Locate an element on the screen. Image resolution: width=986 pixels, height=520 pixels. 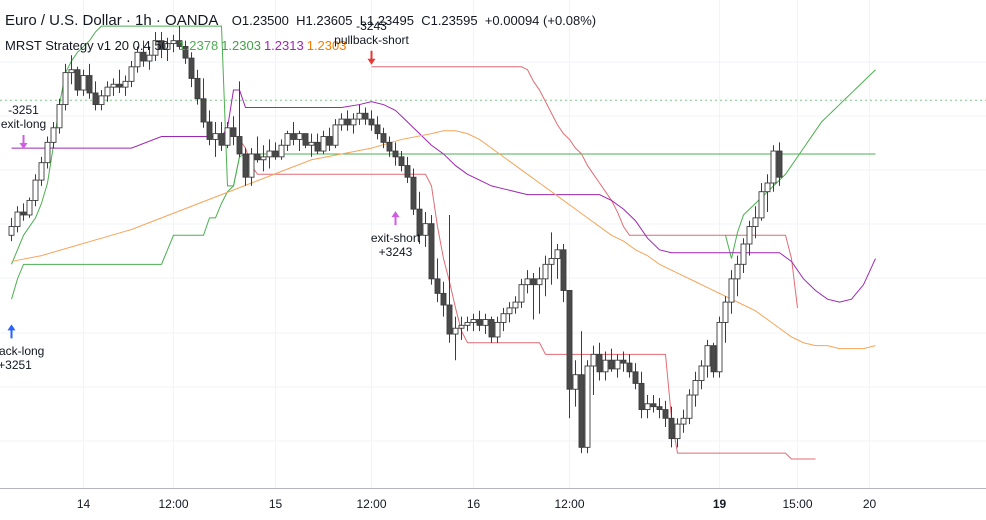
signal-label-3: pback-long+3251 is located at coordinates (30, 358).